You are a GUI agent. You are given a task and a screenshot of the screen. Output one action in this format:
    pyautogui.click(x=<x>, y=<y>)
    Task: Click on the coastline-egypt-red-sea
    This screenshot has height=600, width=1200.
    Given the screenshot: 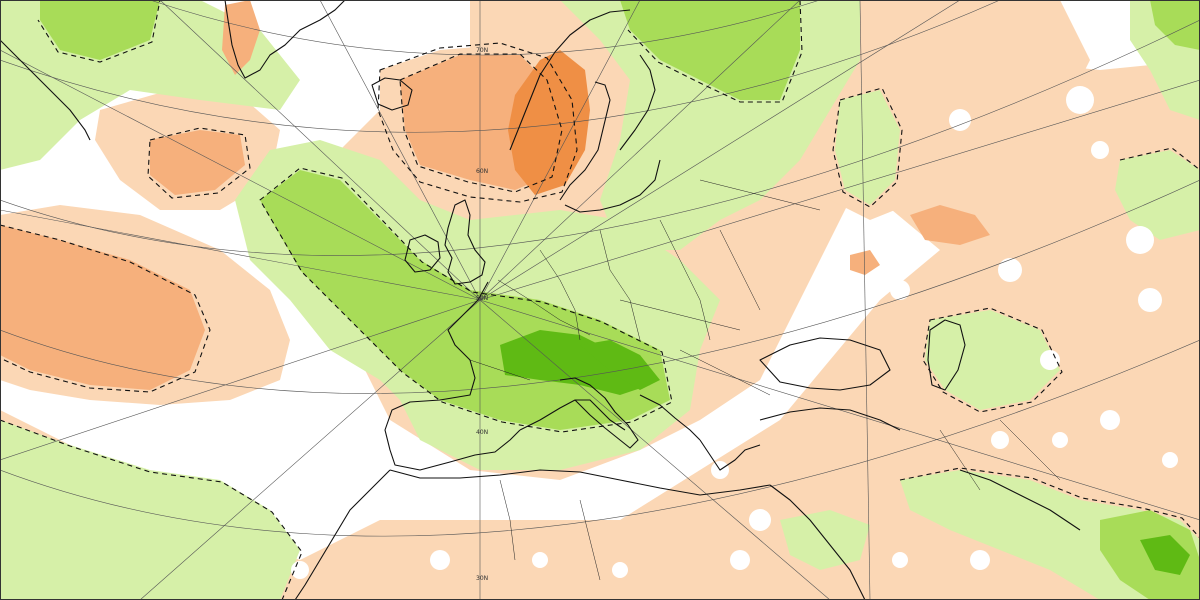 What is the action you would take?
    pyautogui.click(x=817, y=542)
    